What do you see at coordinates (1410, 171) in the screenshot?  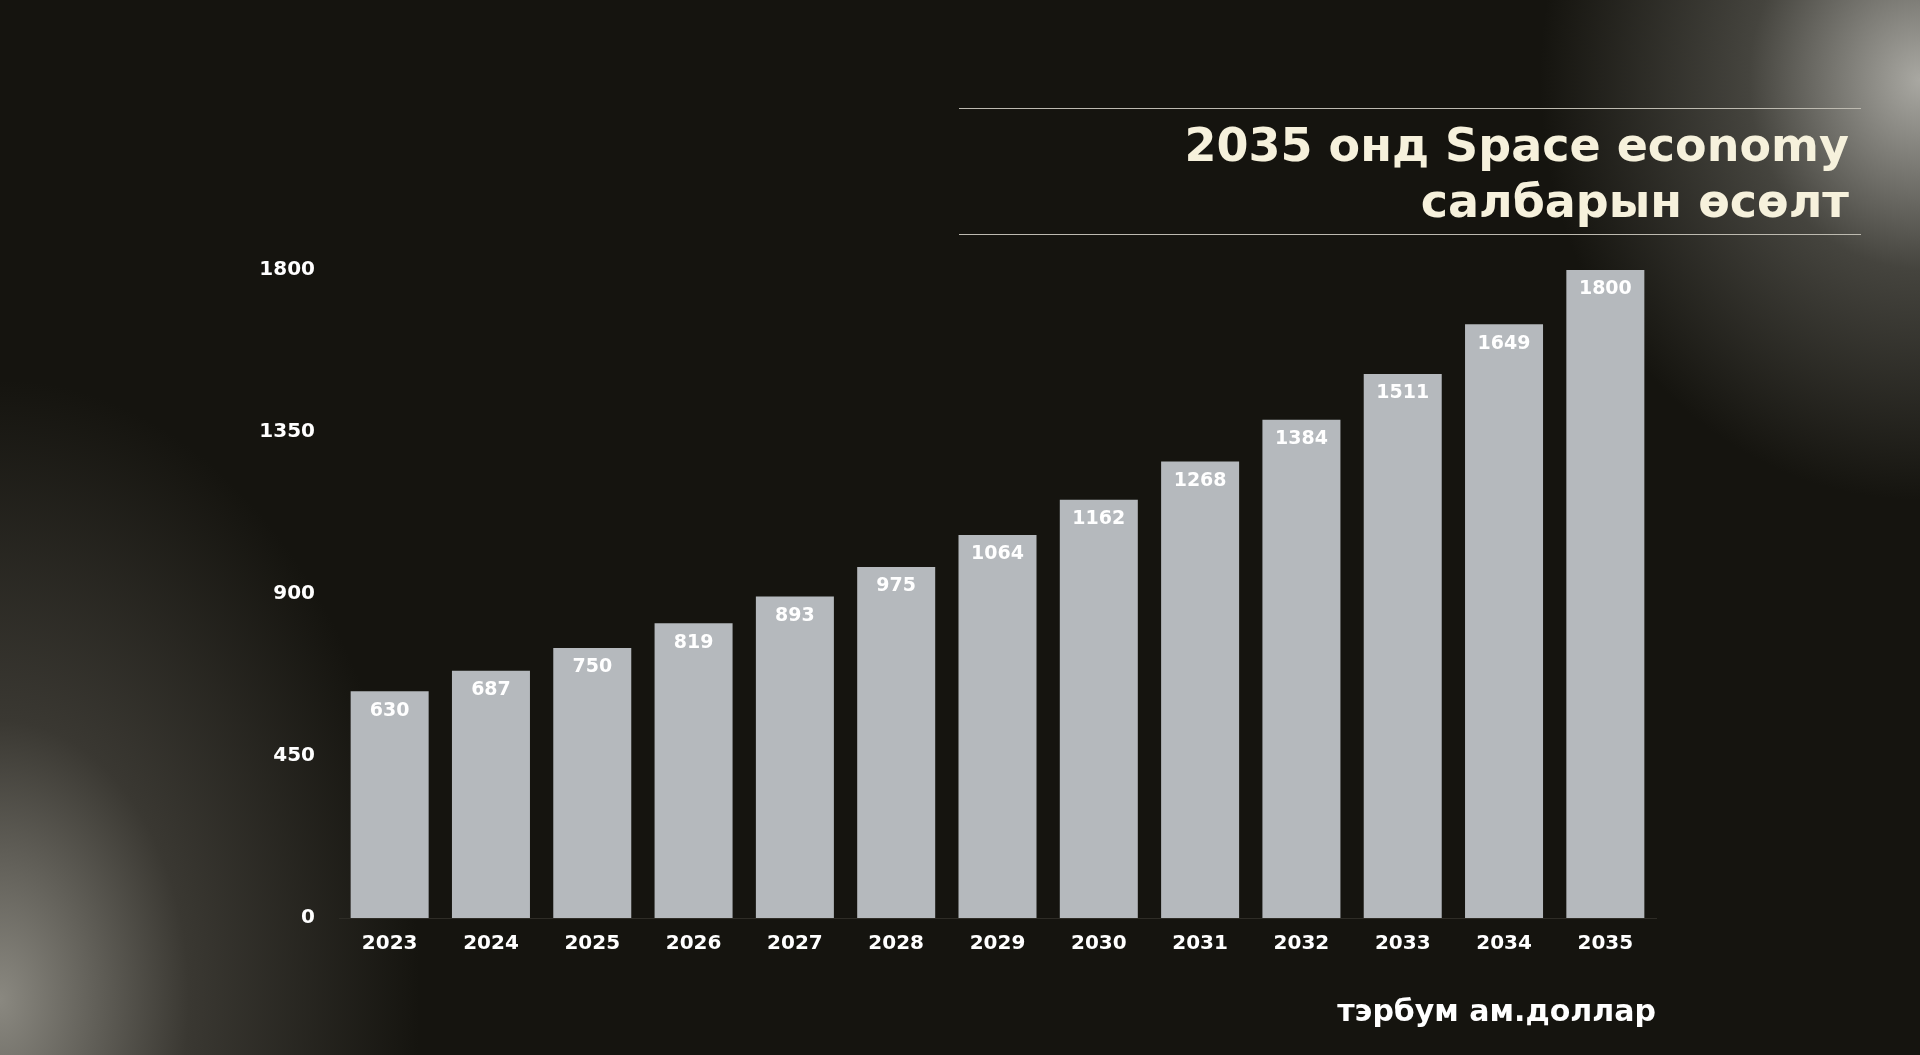 I see `chart-title: 2035 онд Space economy салбарын өсөлт` at bounding box center [1410, 171].